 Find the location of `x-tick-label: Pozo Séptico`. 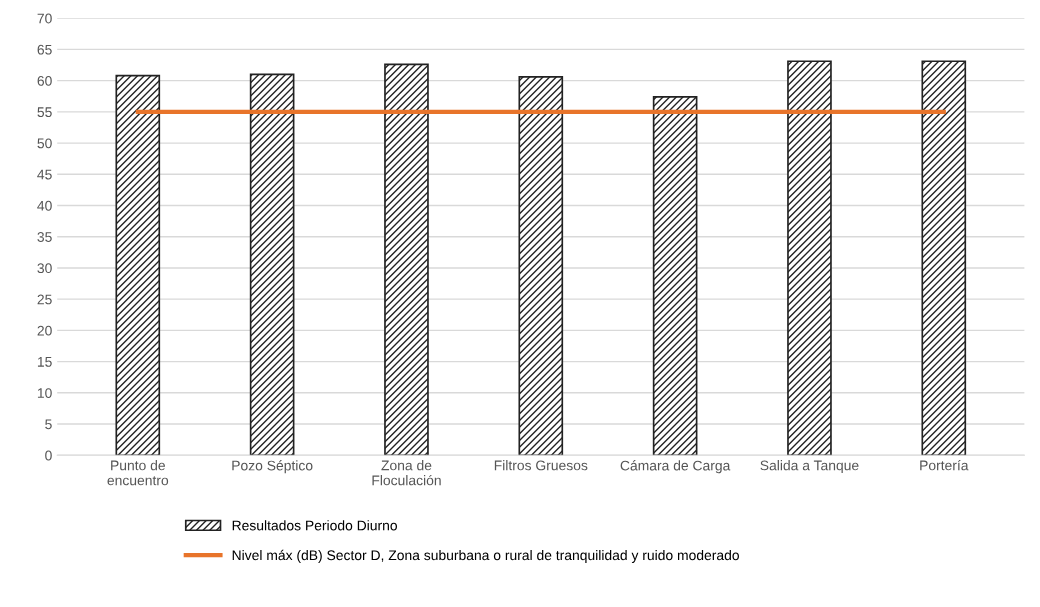

x-tick-label: Pozo Séptico is located at coordinates (272, 467).